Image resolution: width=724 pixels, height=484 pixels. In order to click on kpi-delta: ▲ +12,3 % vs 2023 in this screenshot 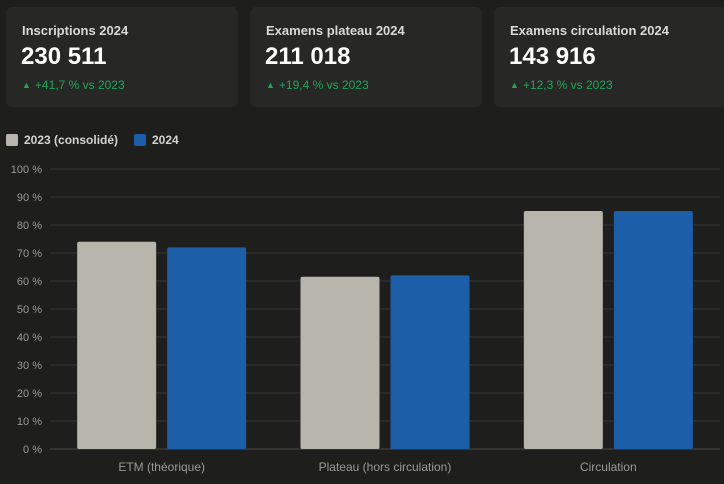, I will do `click(561, 85)`.